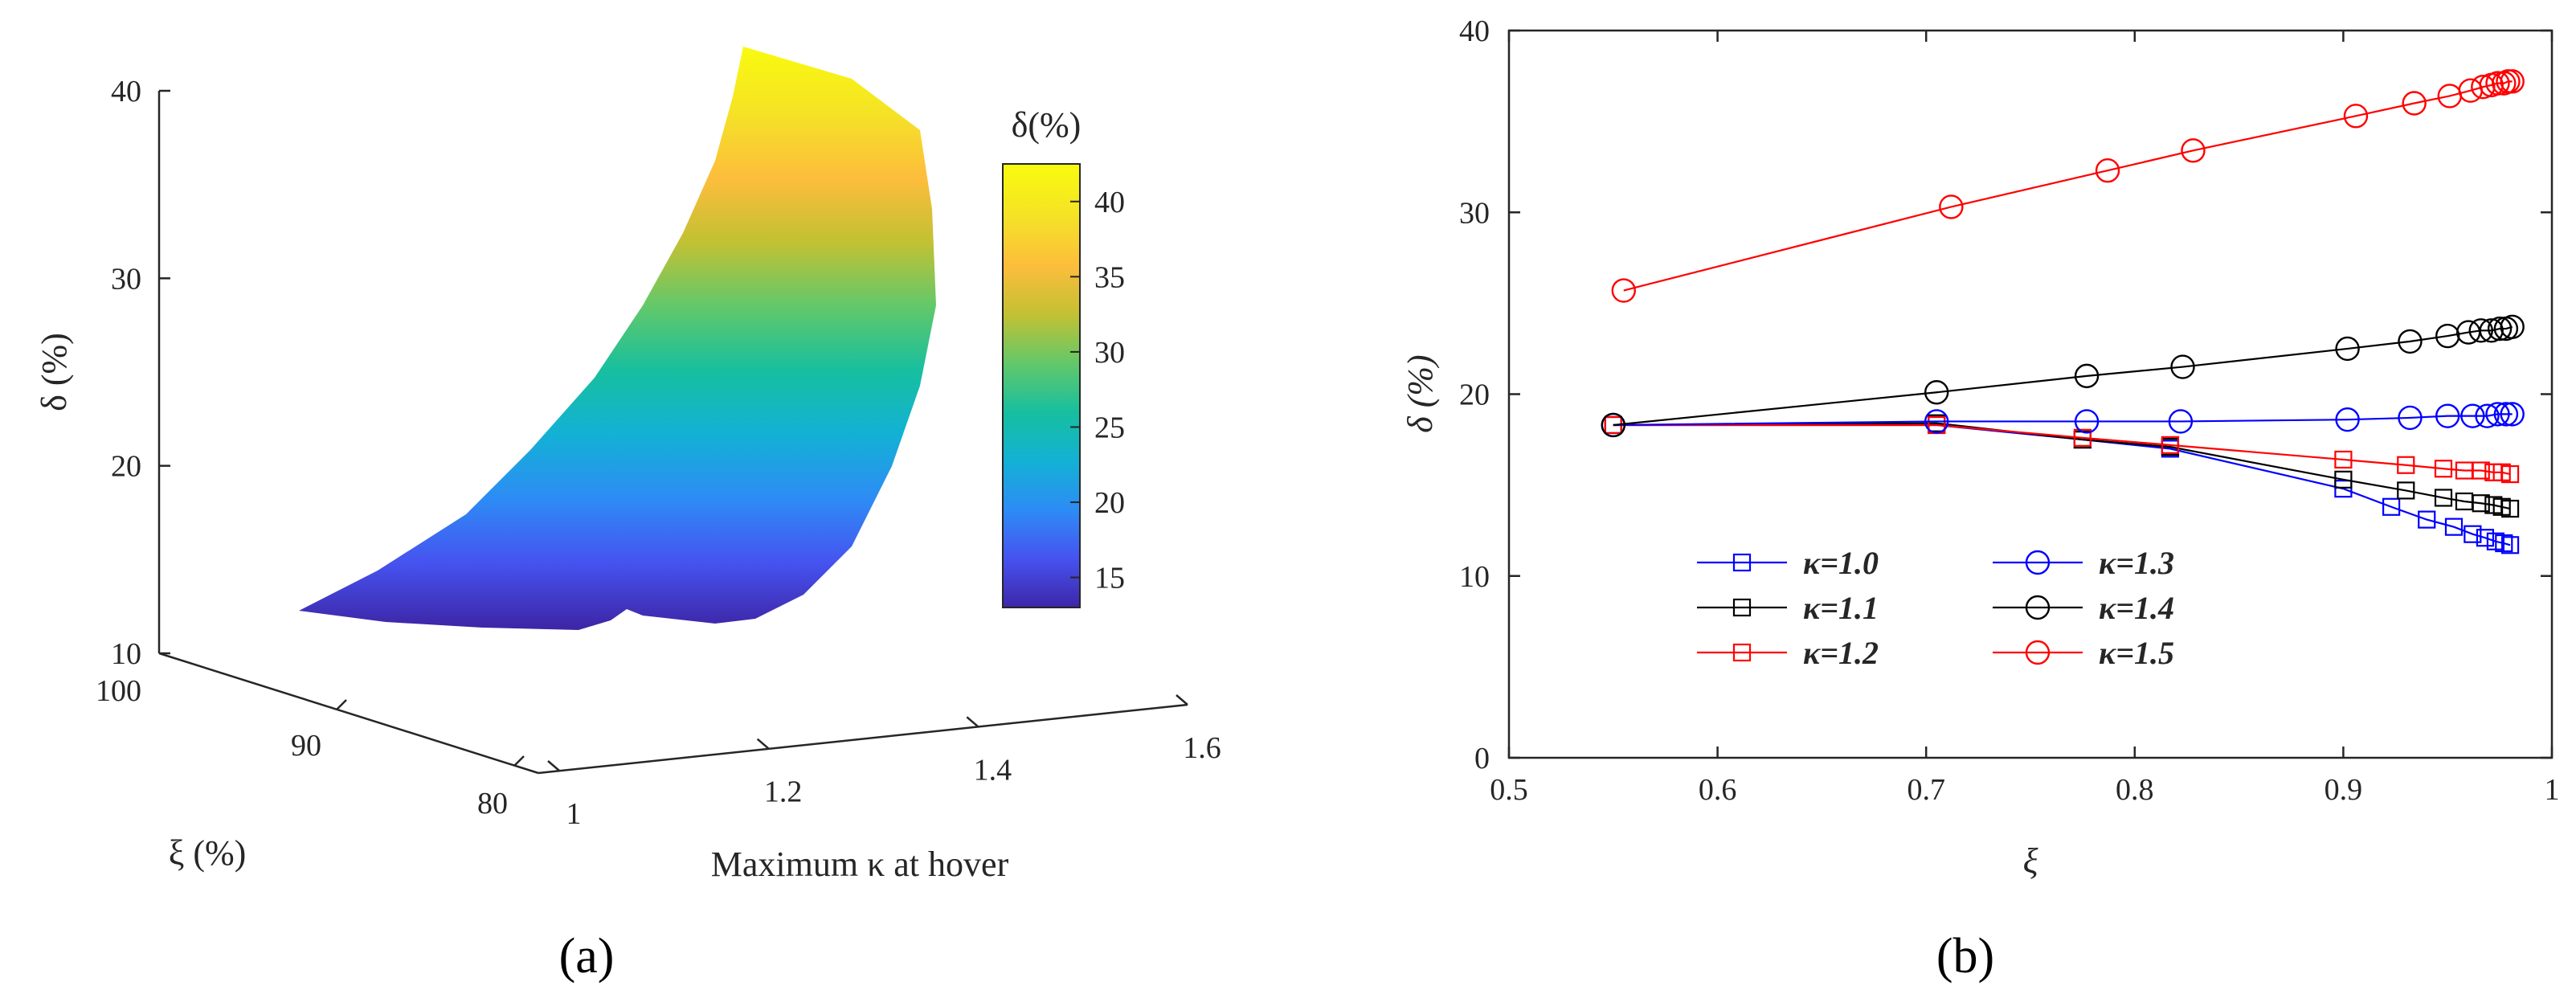 The height and width of the screenshot is (990, 2576). I want to click on x-axis-label: Maximum κ at hover, so click(860, 865).